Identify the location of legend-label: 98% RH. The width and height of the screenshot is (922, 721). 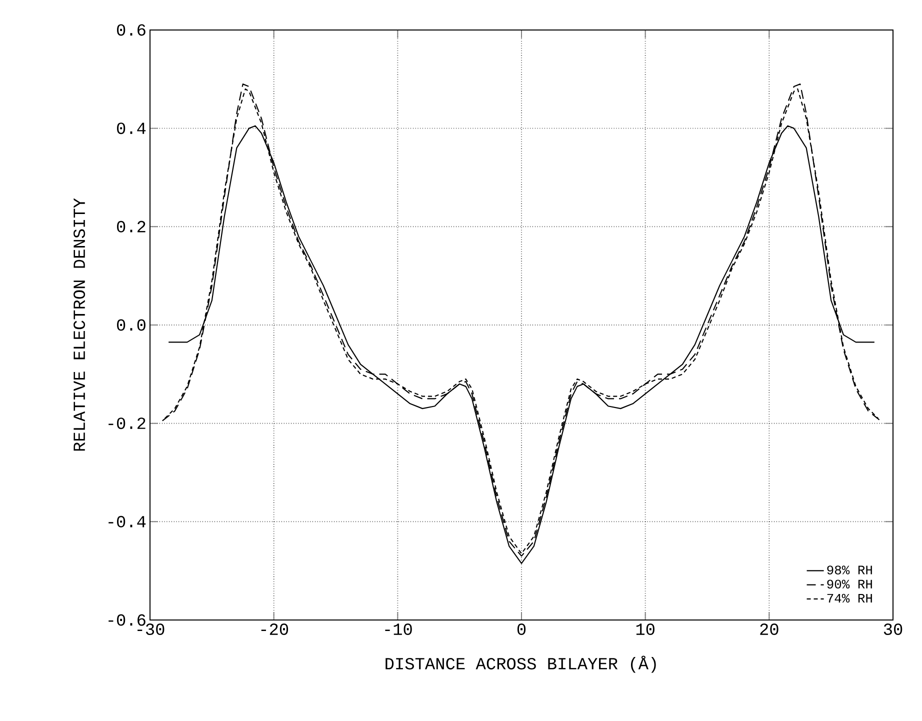
(849, 570).